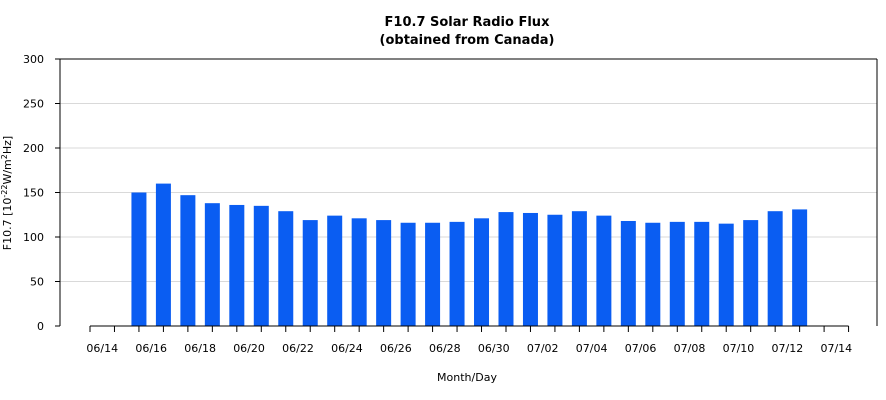 The height and width of the screenshot is (400, 886). I want to click on y-tick-label: 250, so click(33, 104).